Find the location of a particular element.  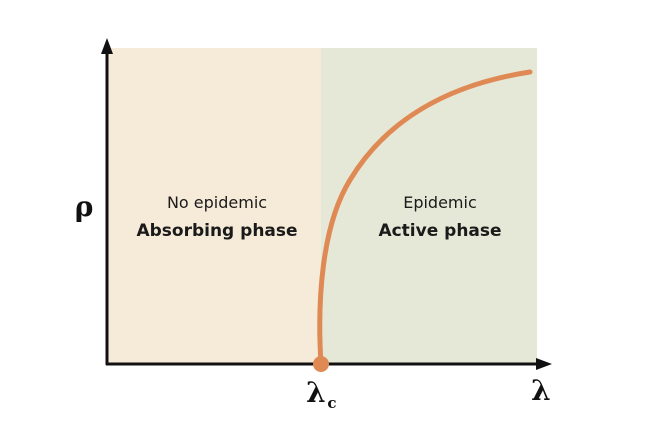

critical-lambda-symbol: λ is located at coordinates (316, 392).